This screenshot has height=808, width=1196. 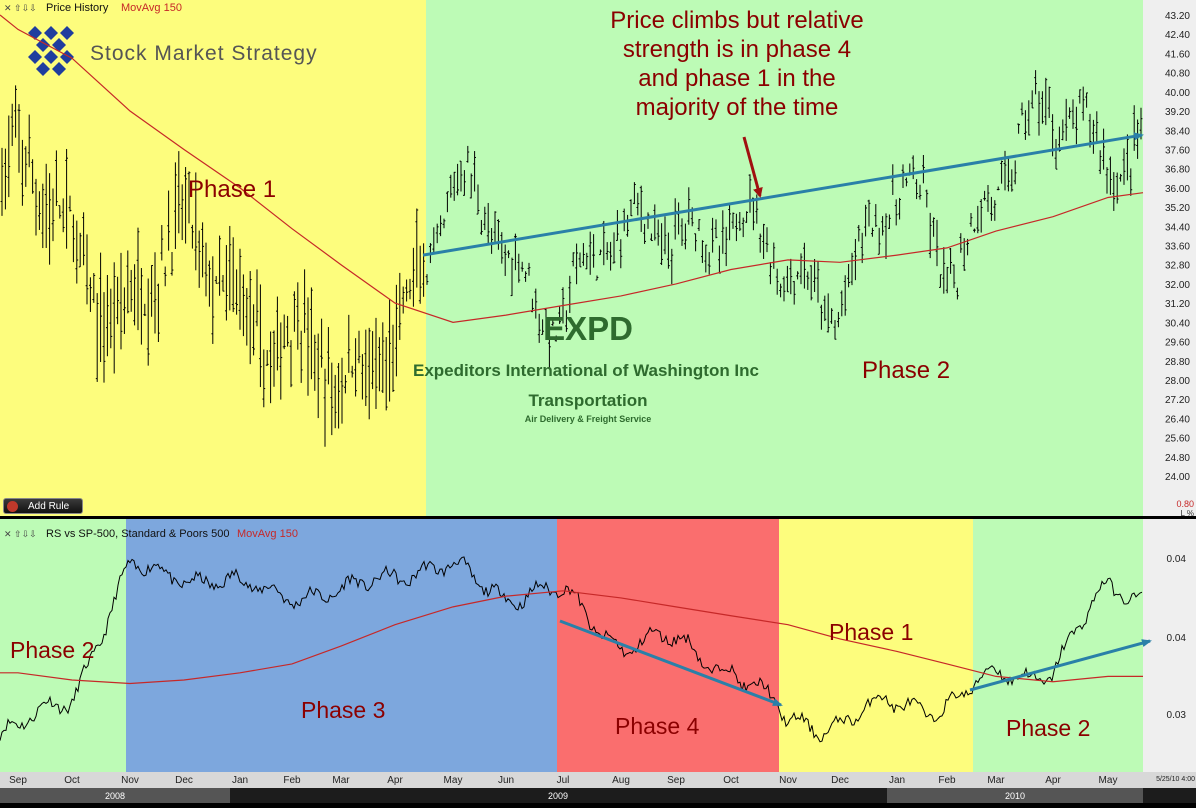 What do you see at coordinates (1177, 266) in the screenshot?
I see `price-tick-label: 32.80` at bounding box center [1177, 266].